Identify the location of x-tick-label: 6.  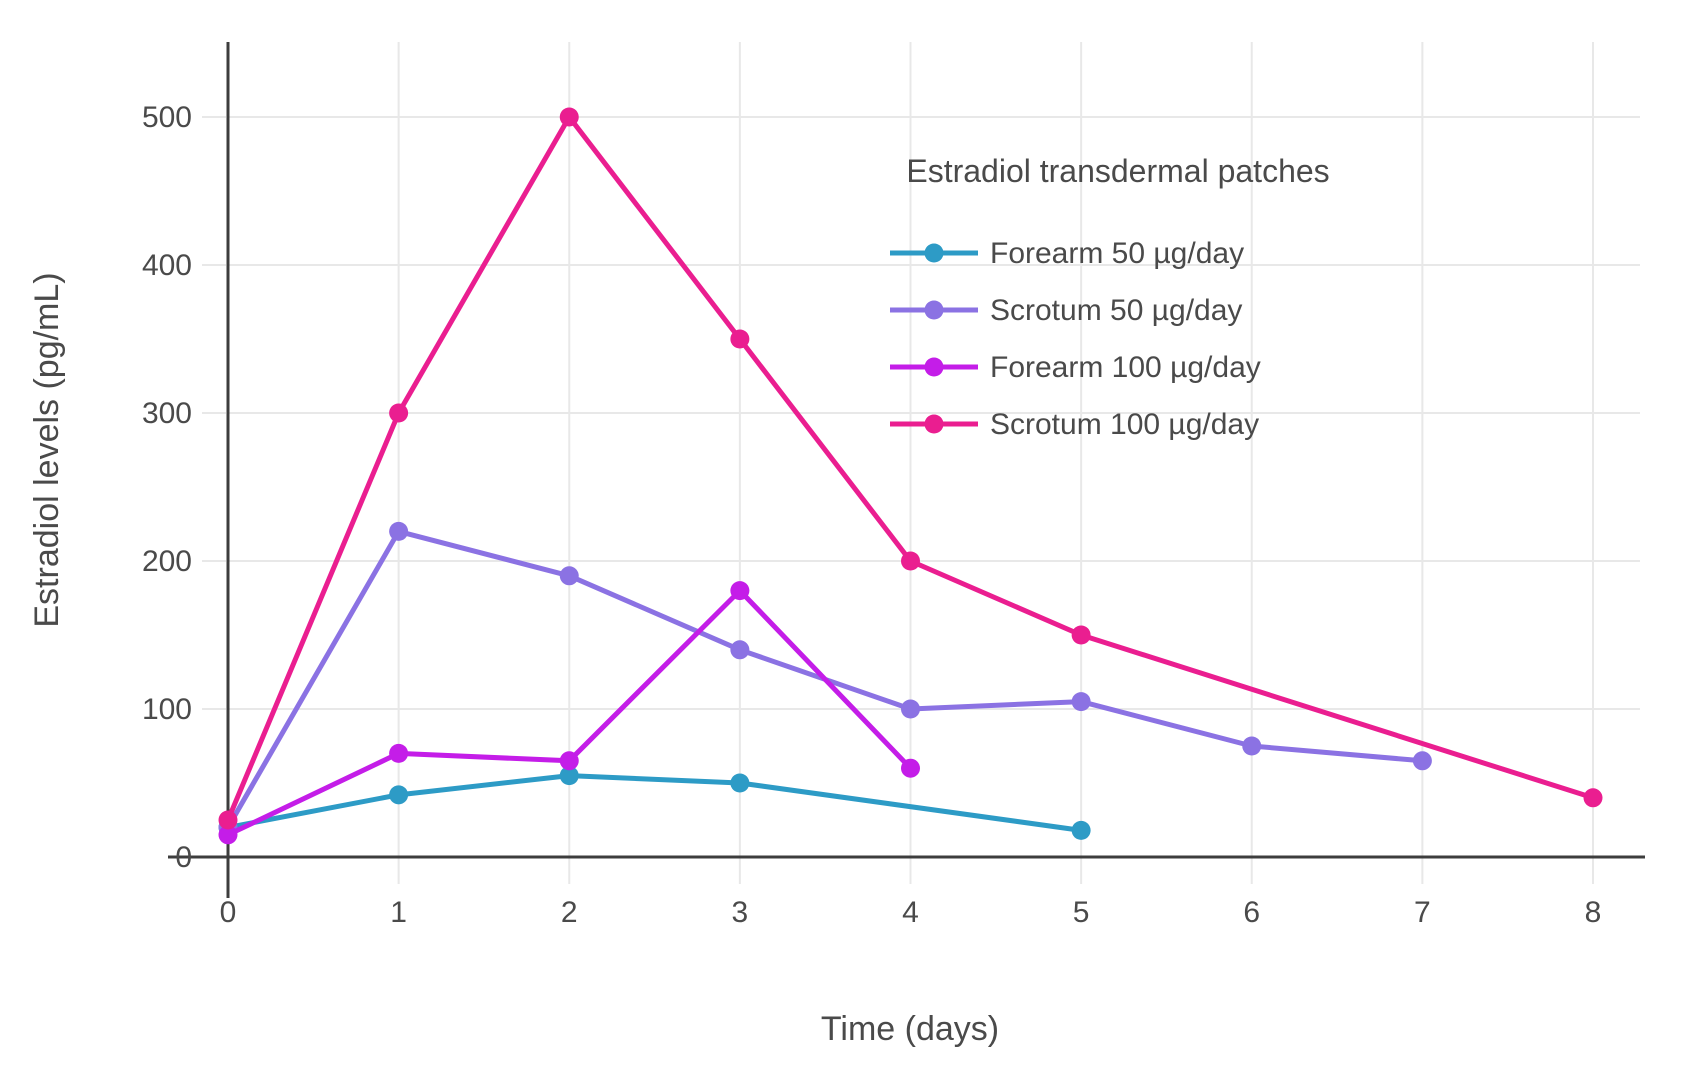
(1251, 912).